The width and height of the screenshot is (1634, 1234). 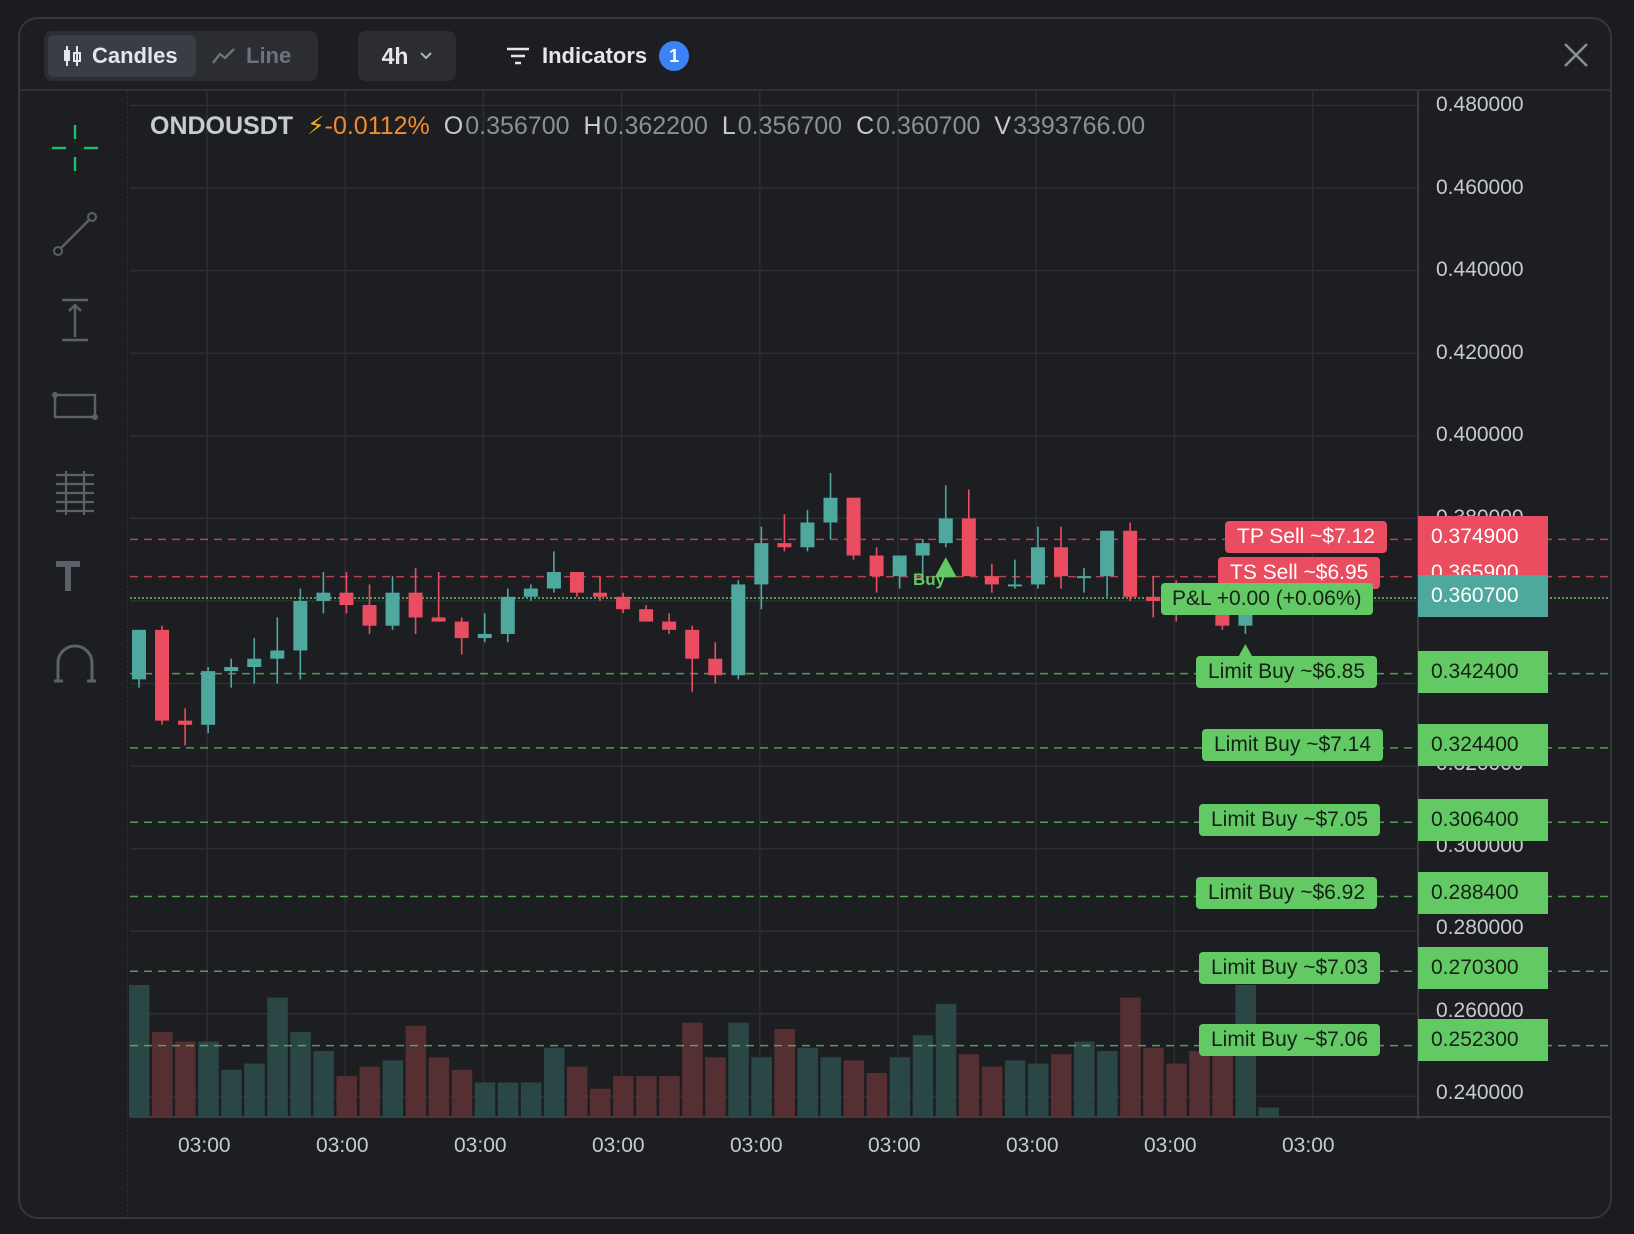 What do you see at coordinates (1267, 599) in the screenshot?
I see `pnl-tag: P&L +0.00 (+0.06%)` at bounding box center [1267, 599].